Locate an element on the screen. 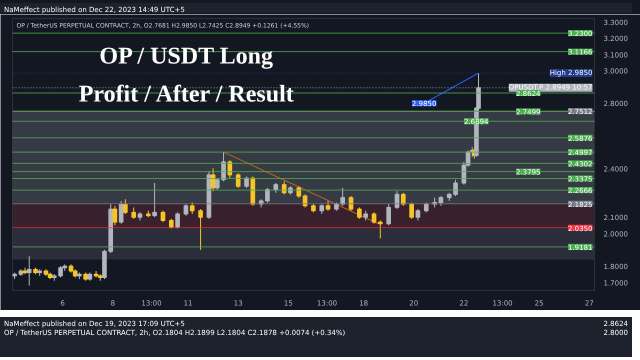  text: OP / USDT Long is located at coordinates (186, 57).